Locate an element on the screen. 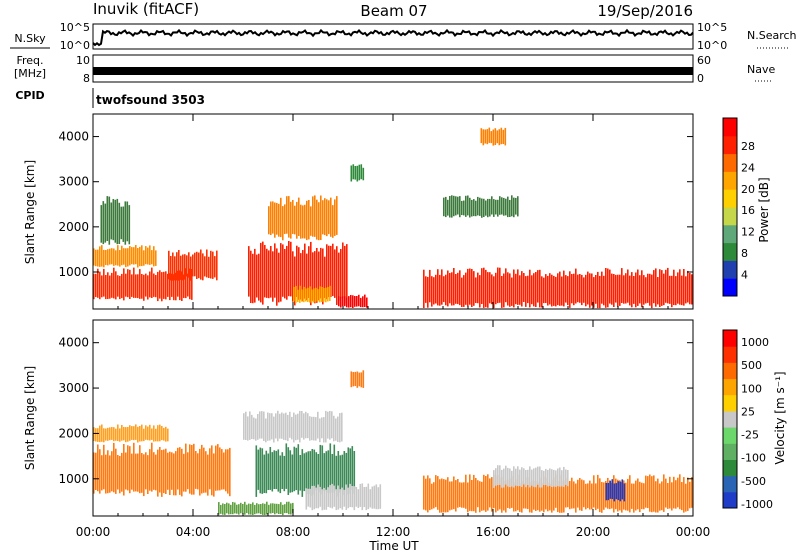  header-date: 19/Sep/2016 is located at coordinates (645, 11).